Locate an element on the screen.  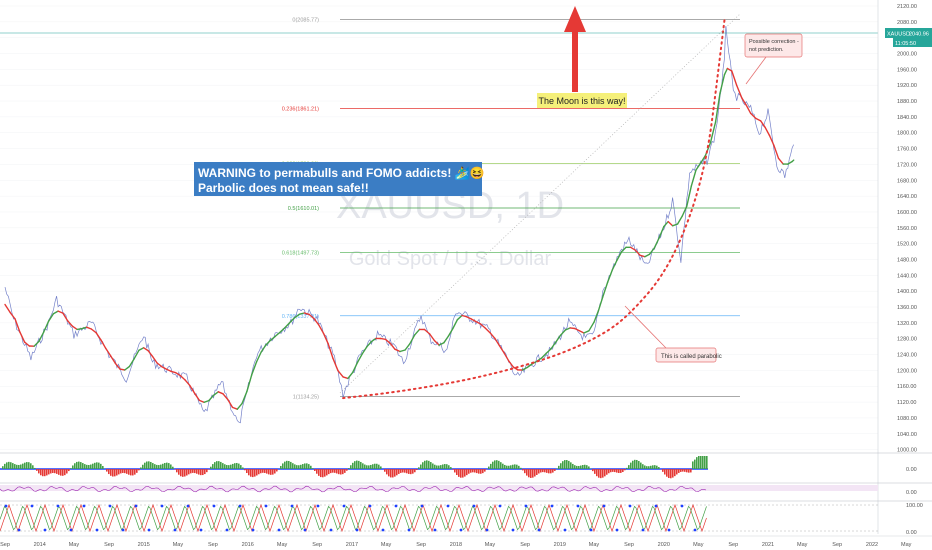
time-tick-label: 2016 is located at coordinates (248, 545).